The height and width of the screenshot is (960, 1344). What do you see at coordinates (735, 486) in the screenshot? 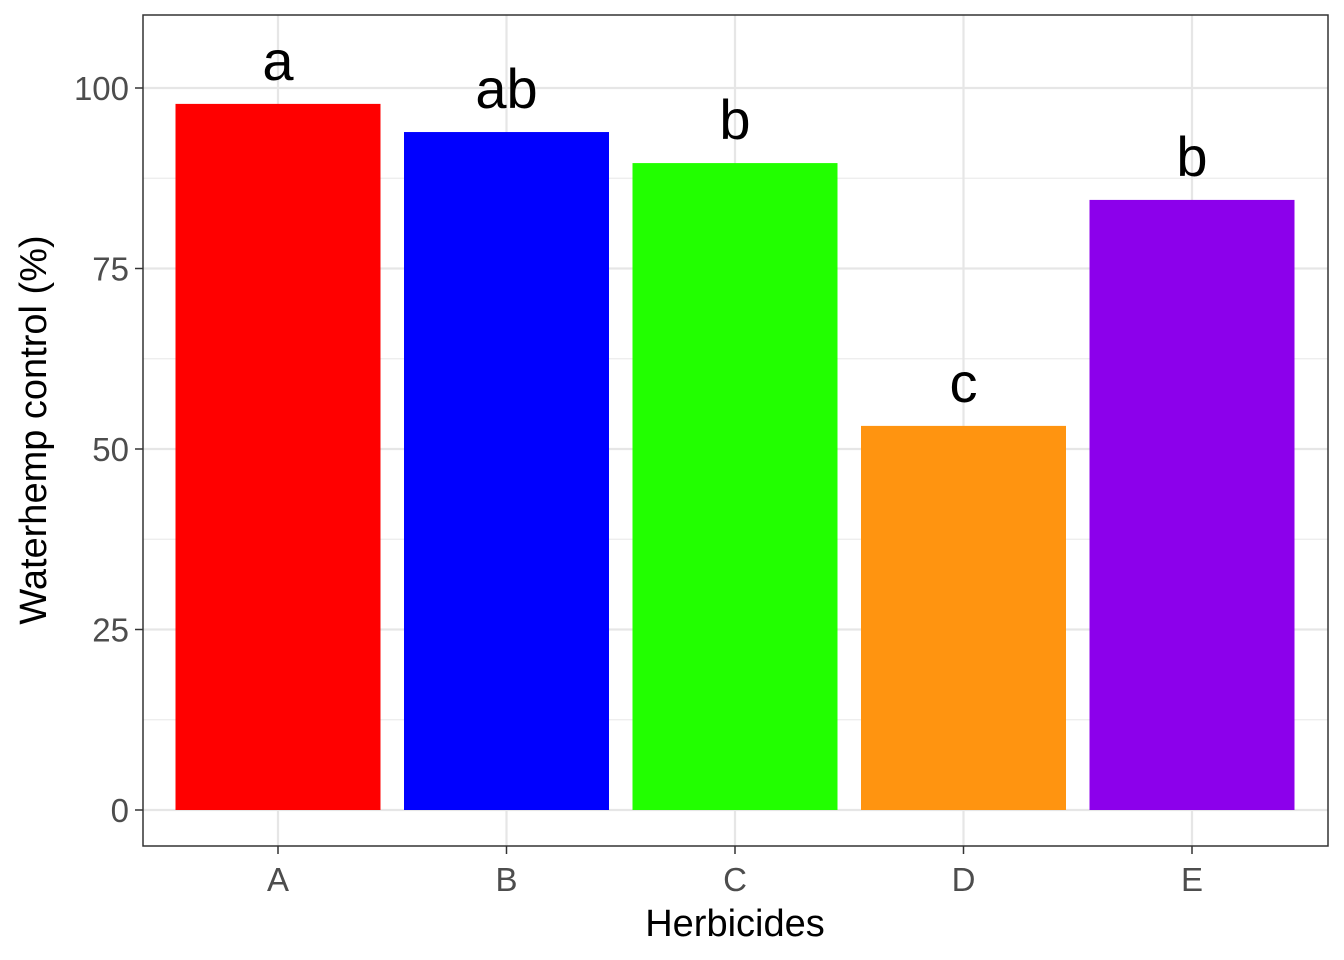
I see `bar-C` at bounding box center [735, 486].